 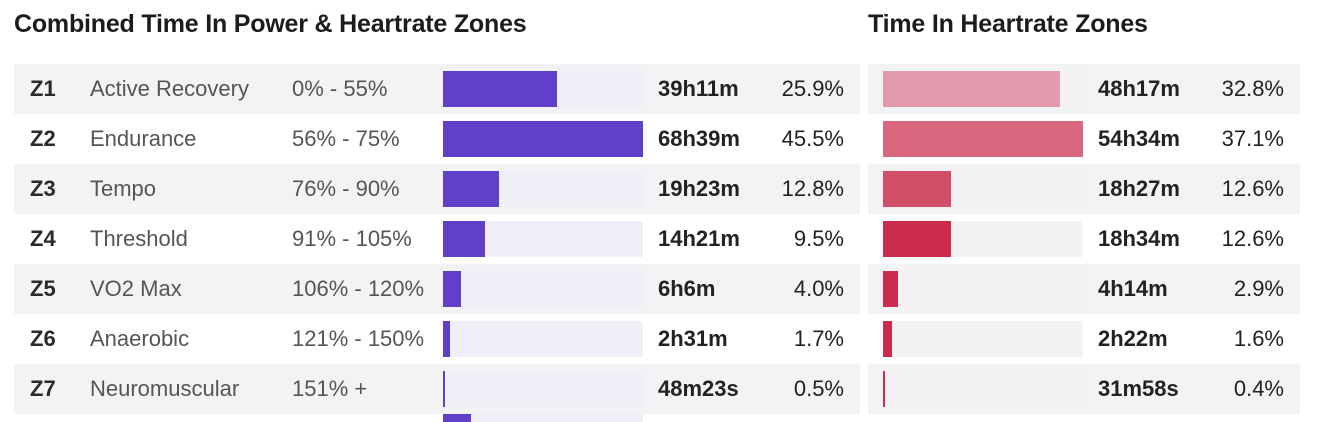 I want to click on zone-time: 18h34m, so click(x=1139, y=238).